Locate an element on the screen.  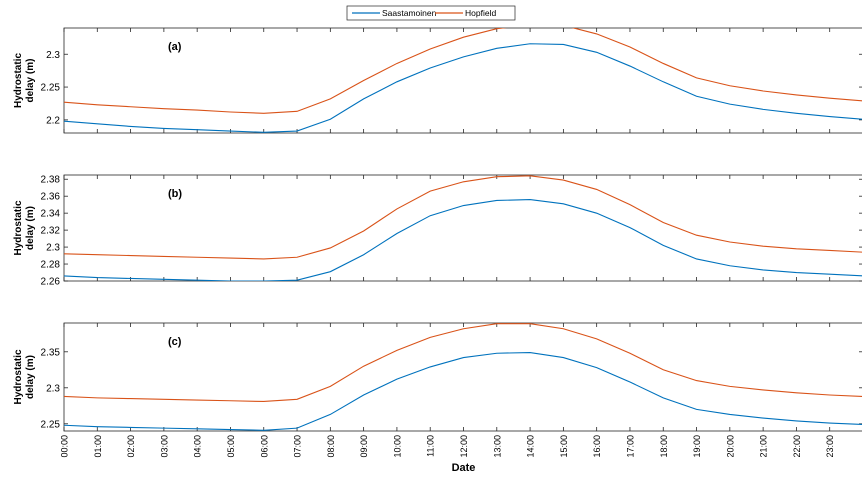
x-tick-label: 15:00 is located at coordinates (564, 446).